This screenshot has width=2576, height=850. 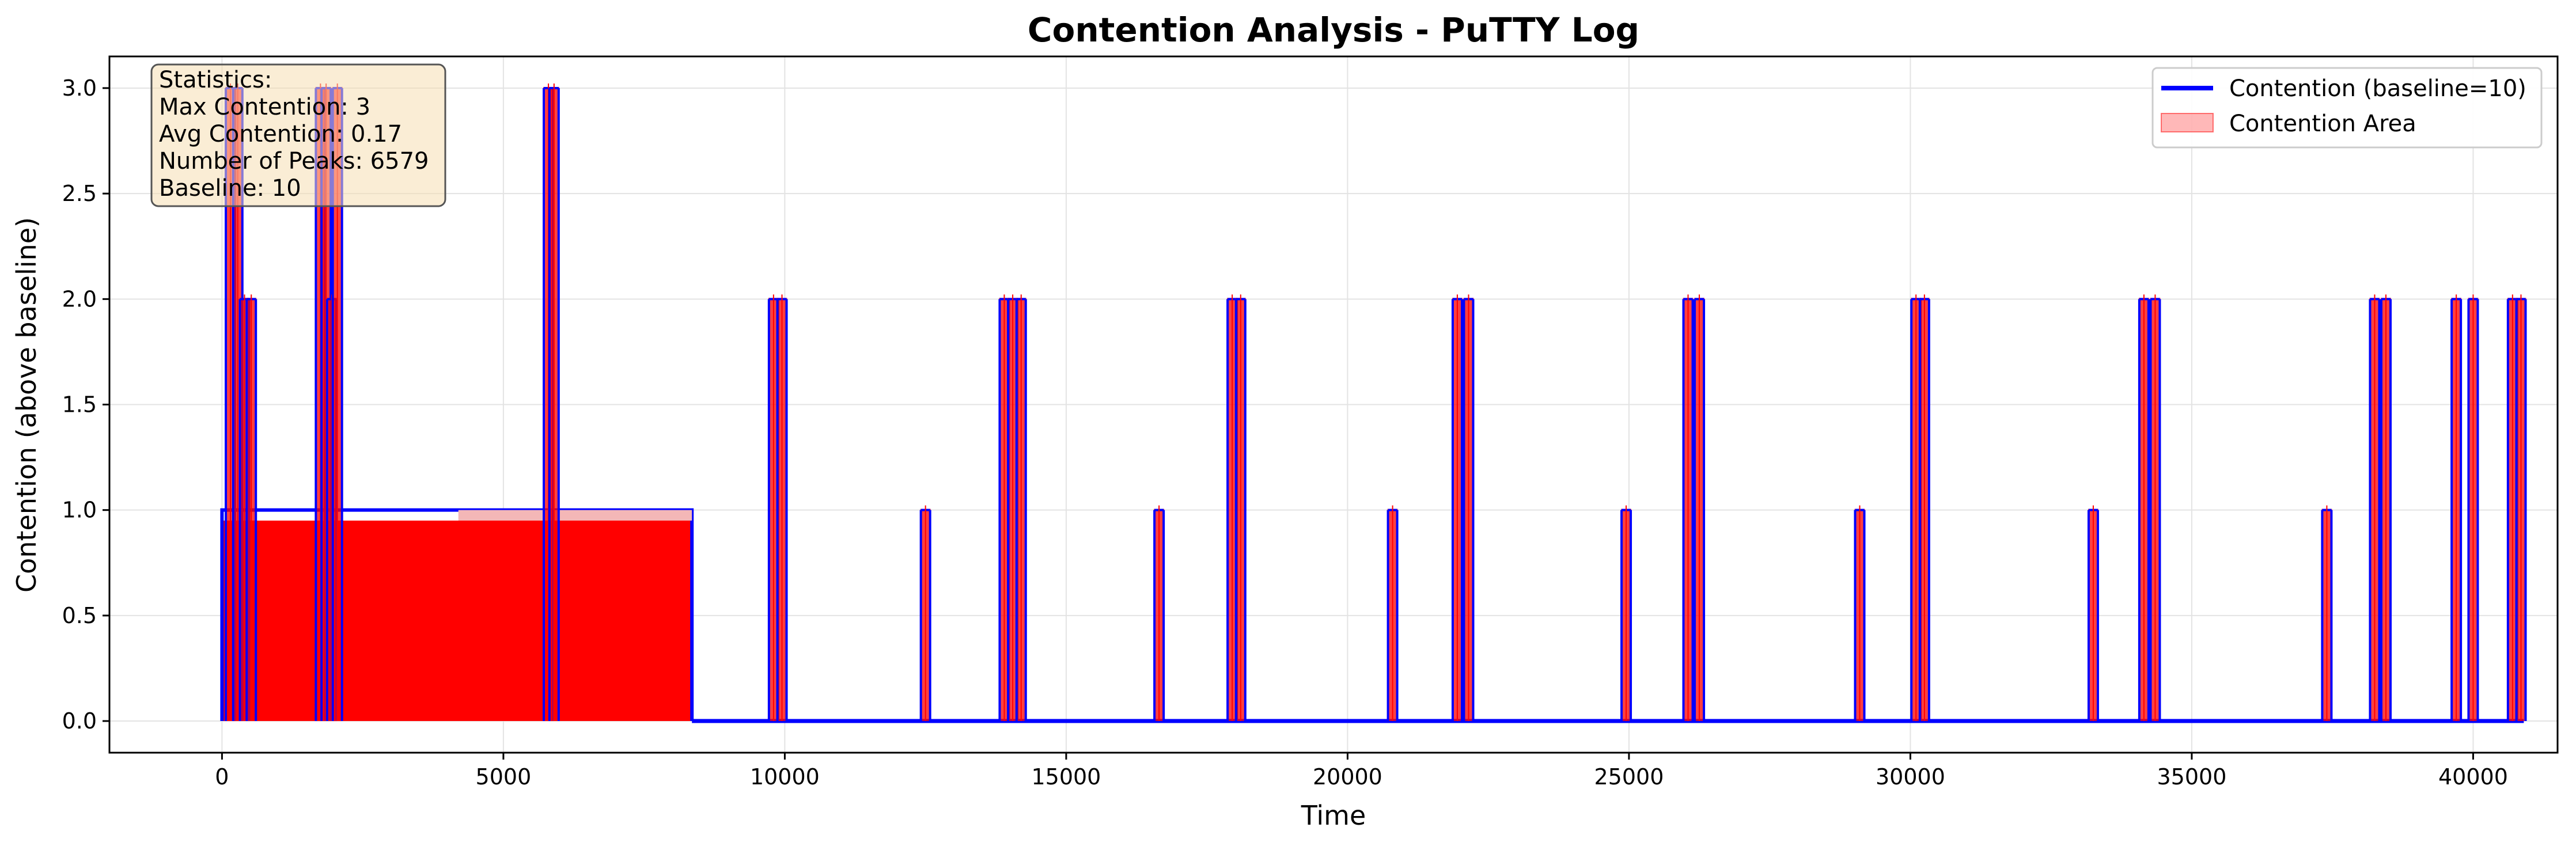 I want to click on contention-line-dense, so click(x=457, y=615).